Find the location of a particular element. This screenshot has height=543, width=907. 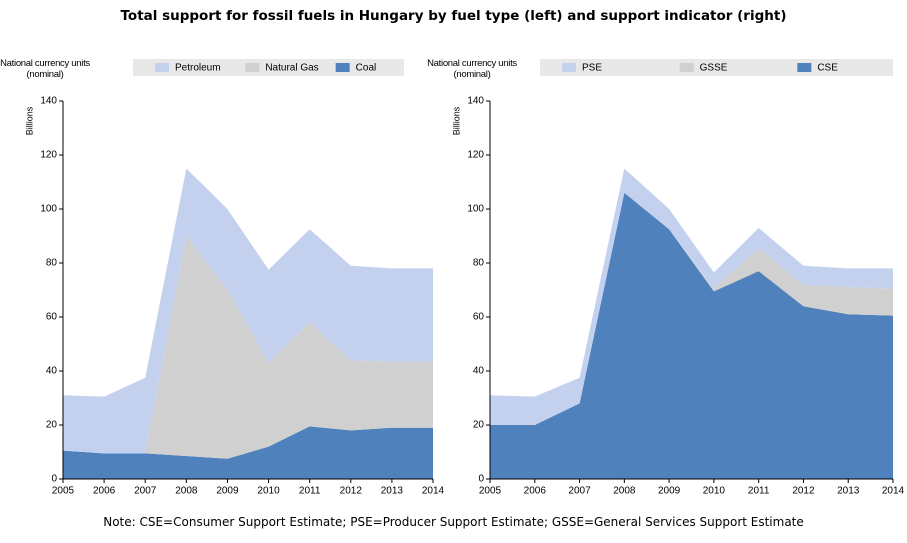

legend-label: Coal is located at coordinates (366, 68).